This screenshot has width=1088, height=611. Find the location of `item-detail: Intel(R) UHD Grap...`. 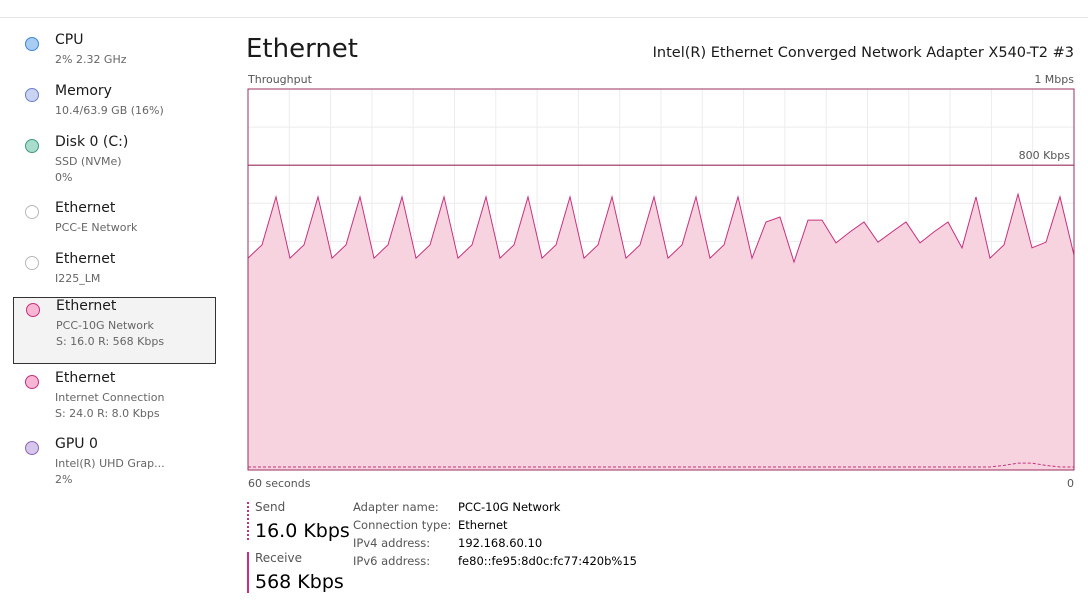

item-detail: Intel(R) UHD Grap... is located at coordinates (110, 463).